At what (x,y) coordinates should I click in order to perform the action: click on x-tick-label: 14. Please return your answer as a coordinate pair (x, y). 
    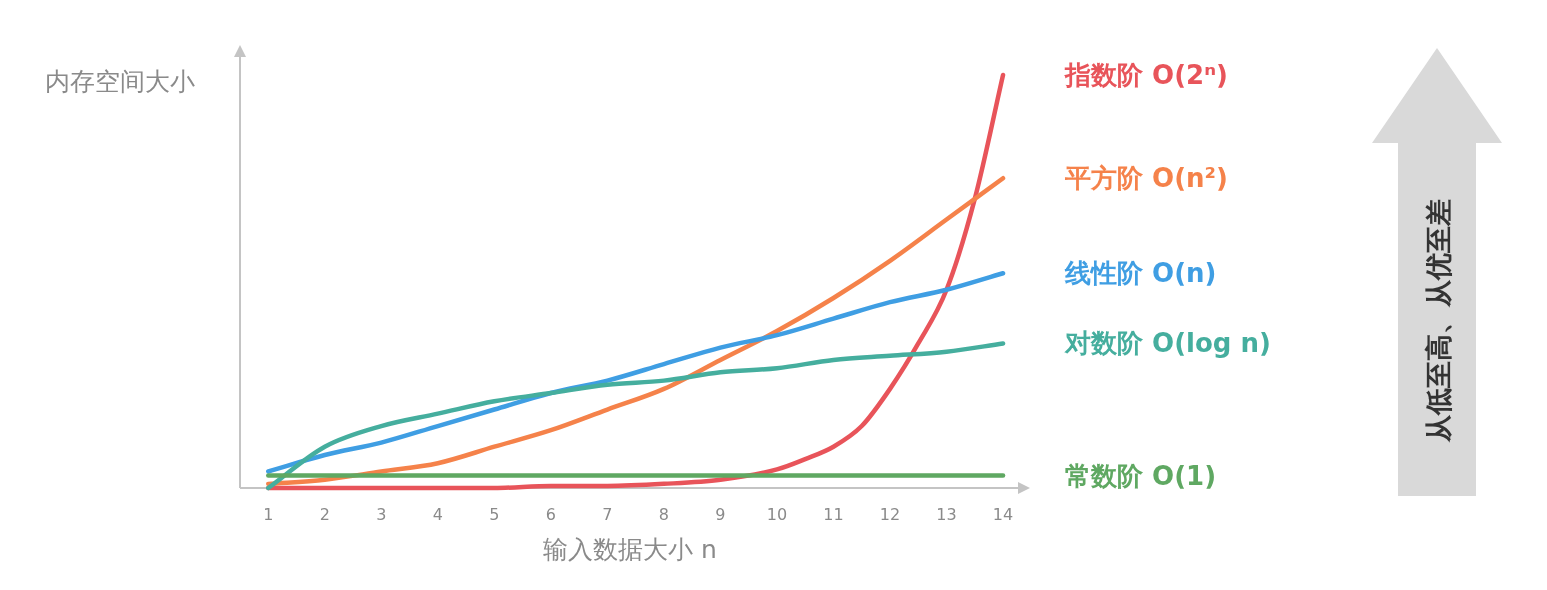
    Looking at the image, I should click on (1003, 514).